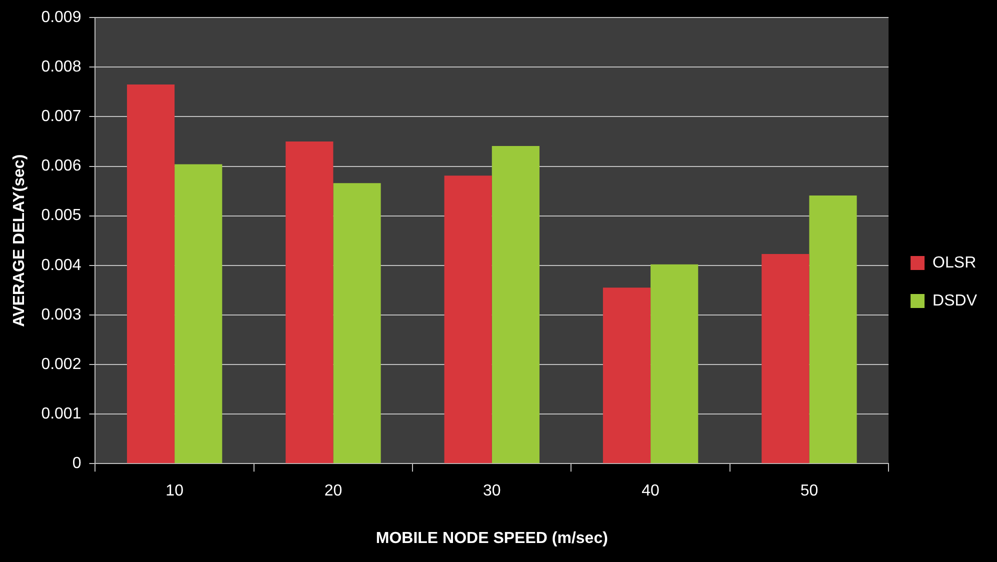 The width and height of the screenshot is (997, 562). What do you see at coordinates (954, 263) in the screenshot?
I see `legend-label: OLSR` at bounding box center [954, 263].